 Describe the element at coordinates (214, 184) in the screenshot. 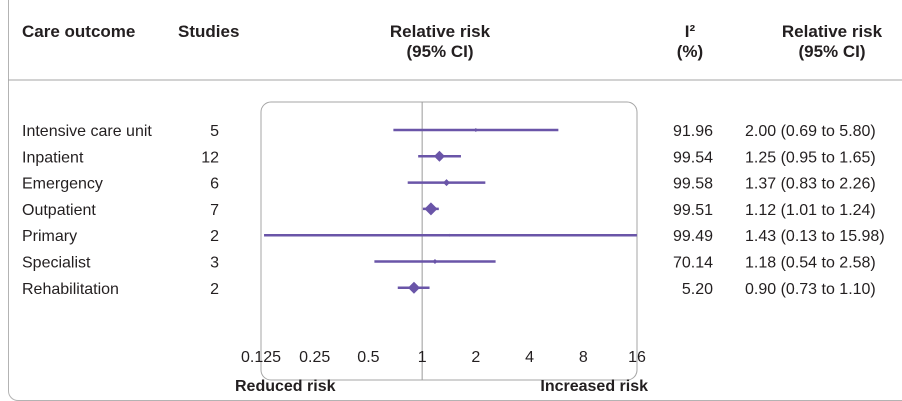

I see `row-studies-count: 6` at that location.